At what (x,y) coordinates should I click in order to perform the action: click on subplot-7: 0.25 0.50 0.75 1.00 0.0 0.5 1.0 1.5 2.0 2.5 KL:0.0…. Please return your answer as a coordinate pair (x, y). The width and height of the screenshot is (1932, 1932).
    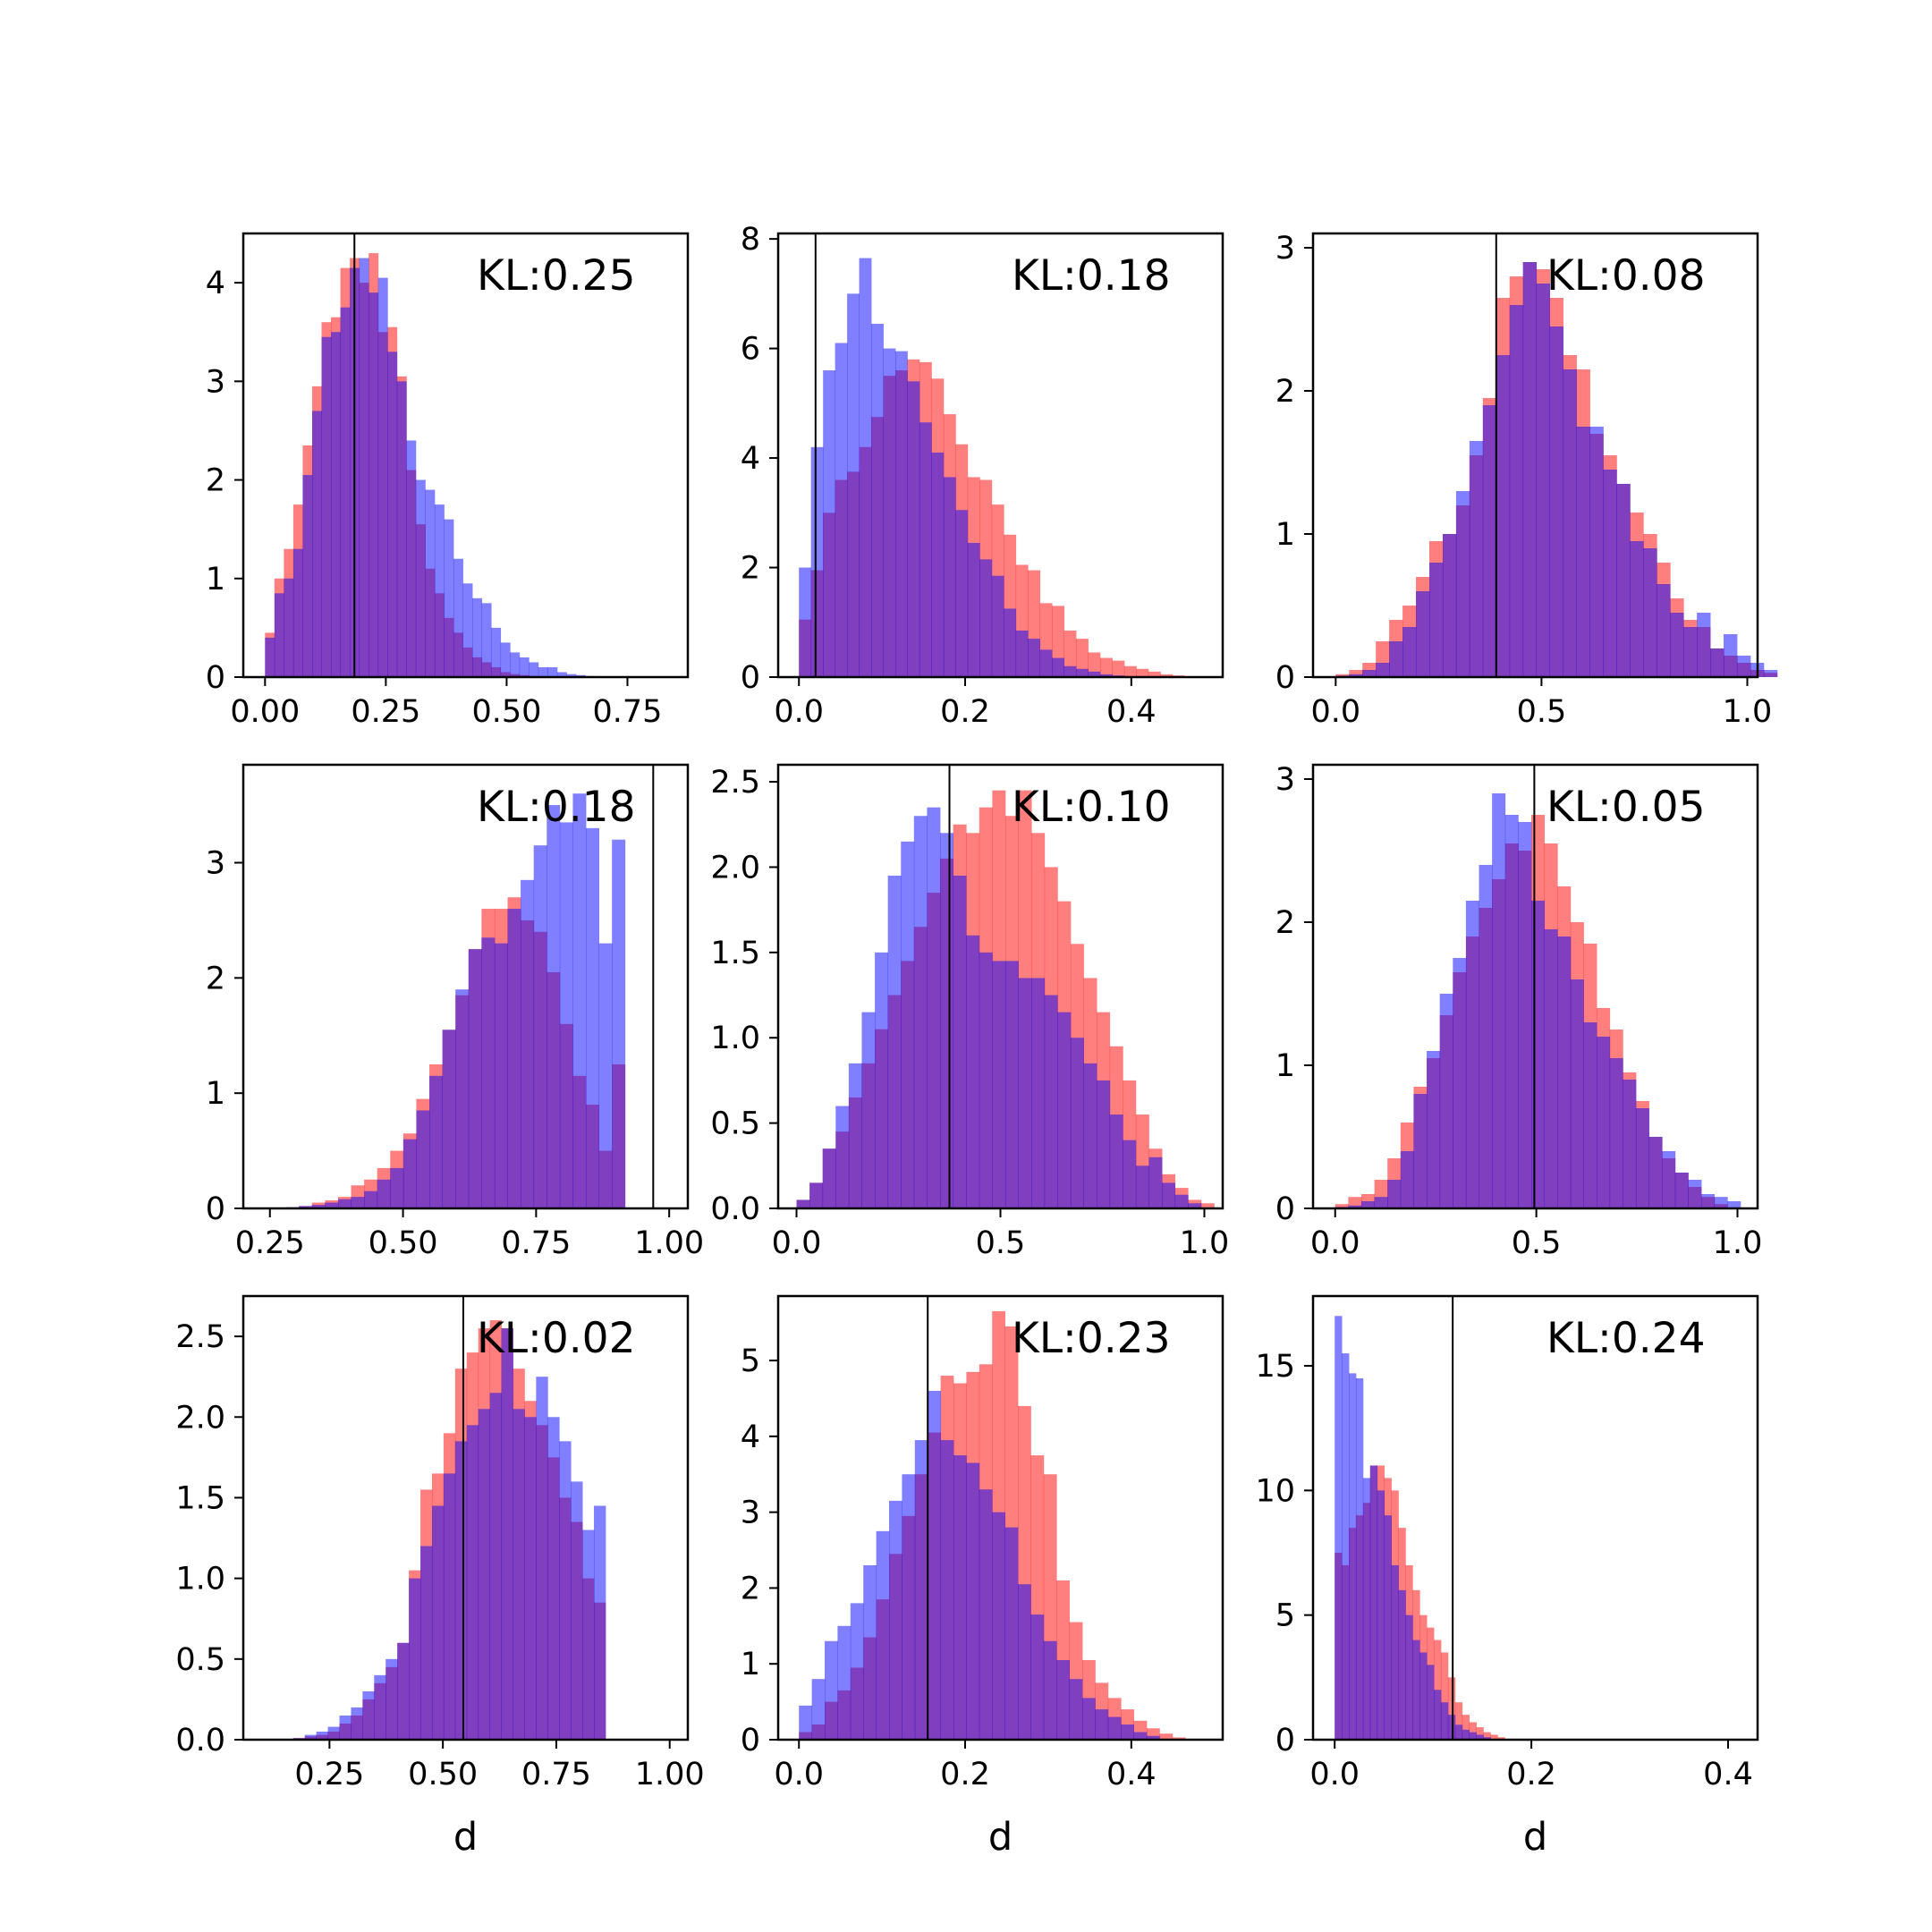
    Looking at the image, I should click on (440, 1577).